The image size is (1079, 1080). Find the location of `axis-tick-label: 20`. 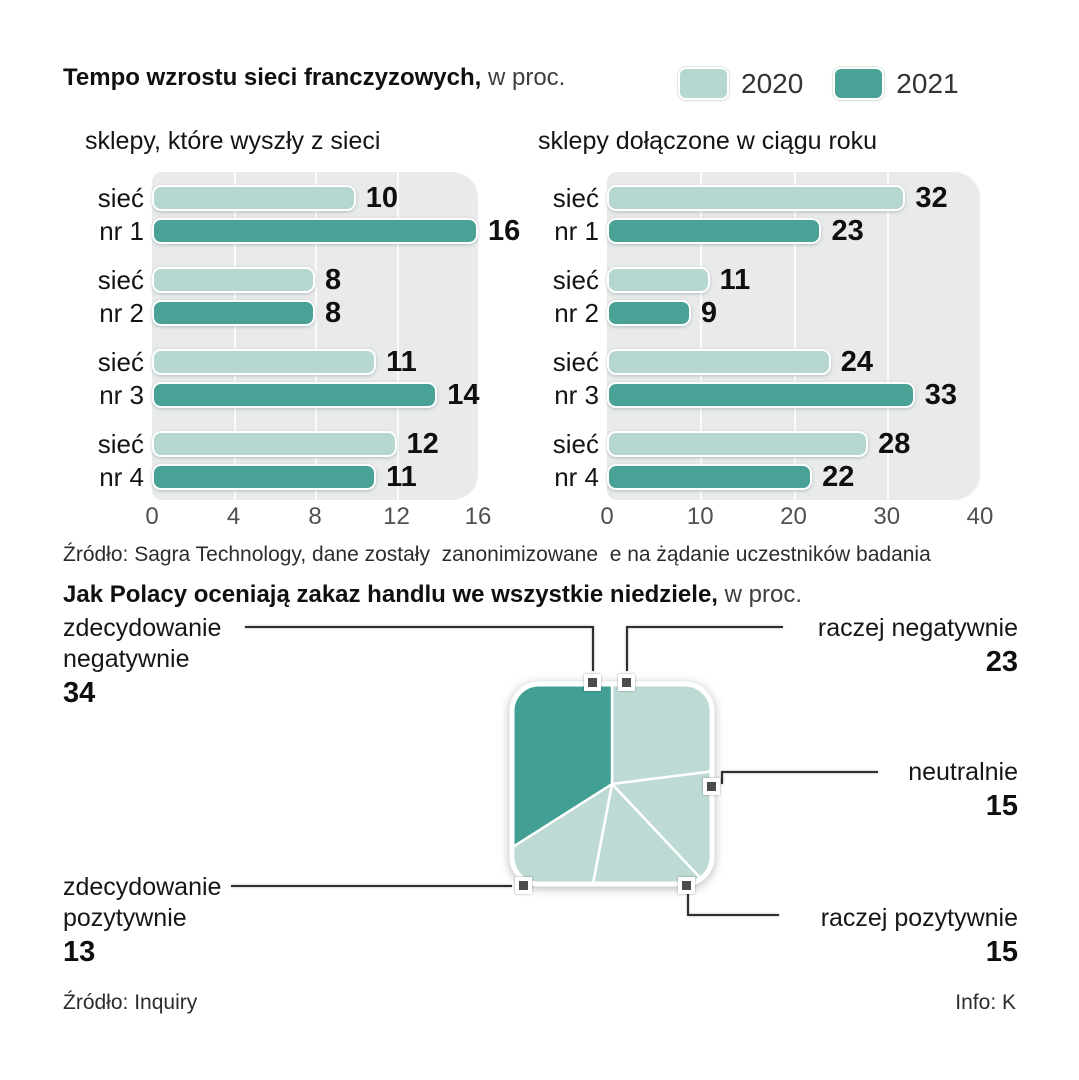

axis-tick-label: 20 is located at coordinates (793, 516).